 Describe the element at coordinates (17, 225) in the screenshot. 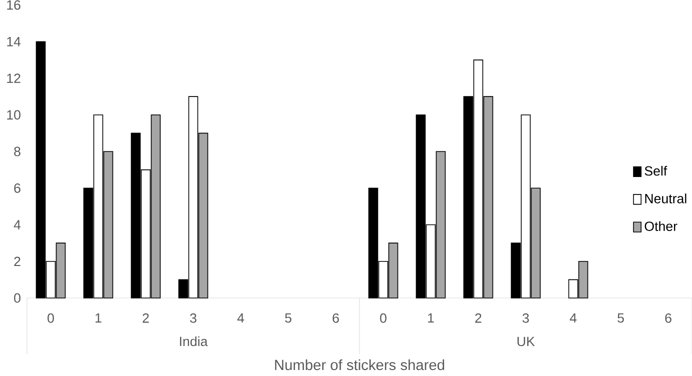

I see `y-tick-label: 4` at that location.